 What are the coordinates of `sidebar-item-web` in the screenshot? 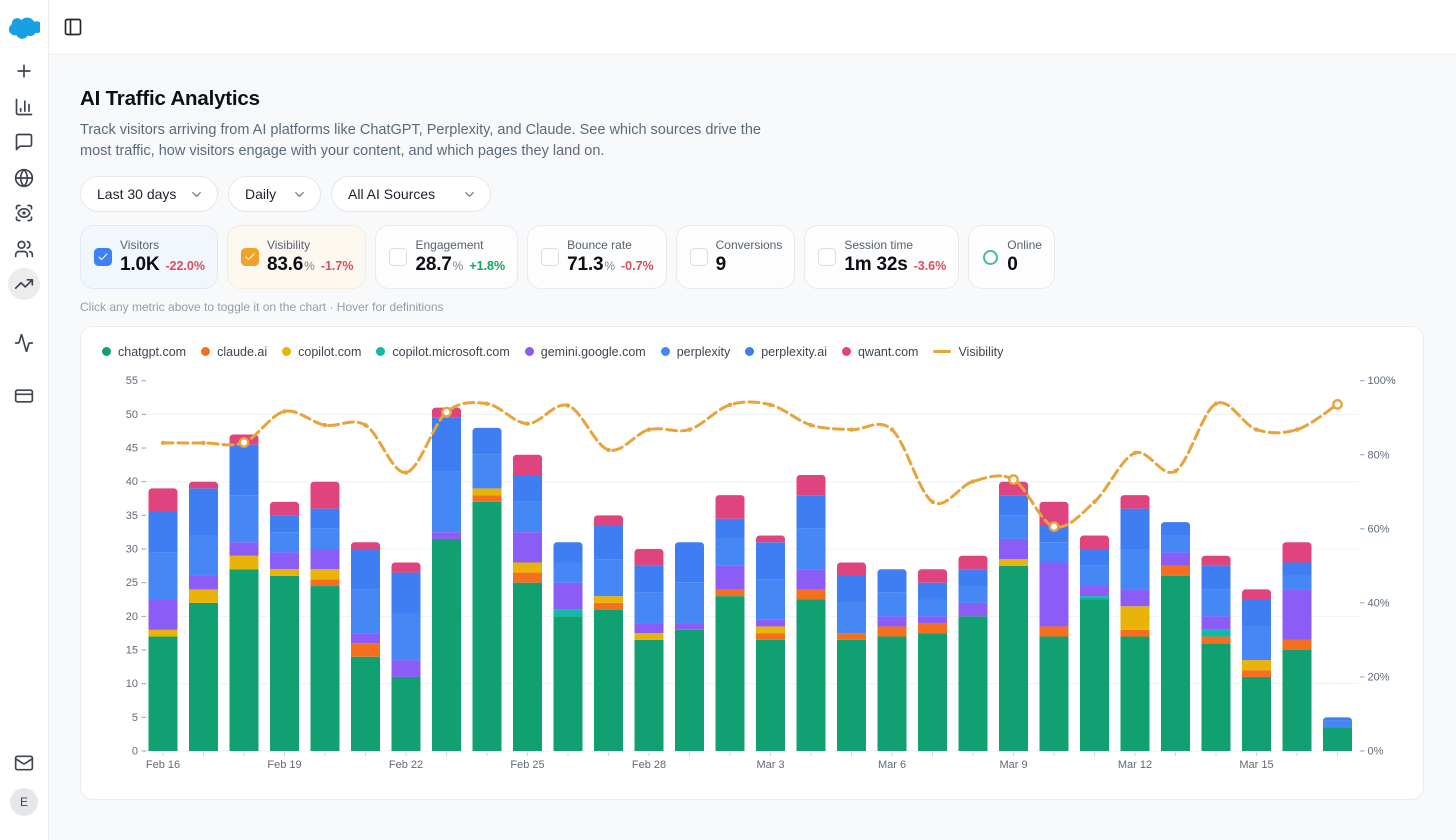 It's located at (24, 178).